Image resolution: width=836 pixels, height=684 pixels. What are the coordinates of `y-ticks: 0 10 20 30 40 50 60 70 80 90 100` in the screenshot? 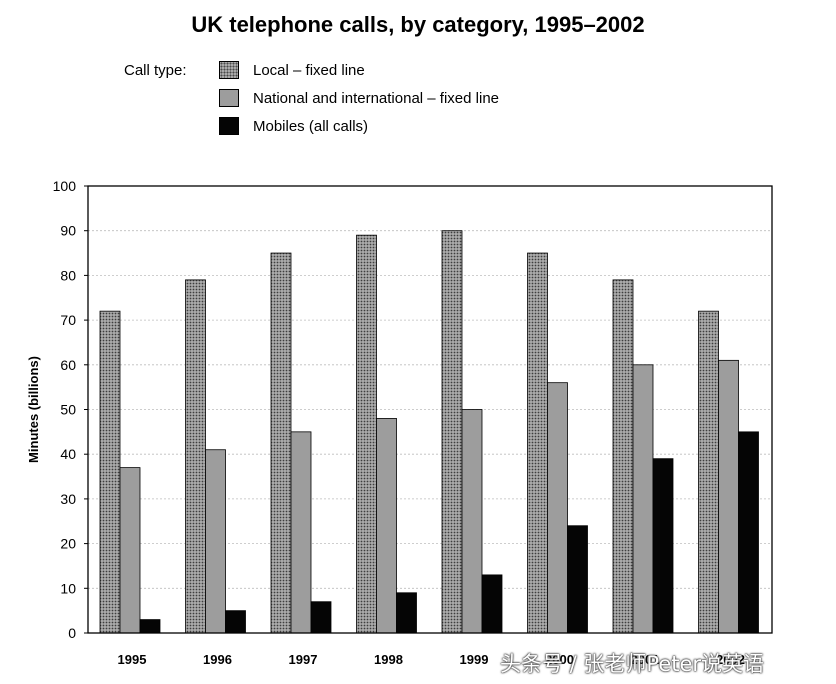 It's located at (70, 409).